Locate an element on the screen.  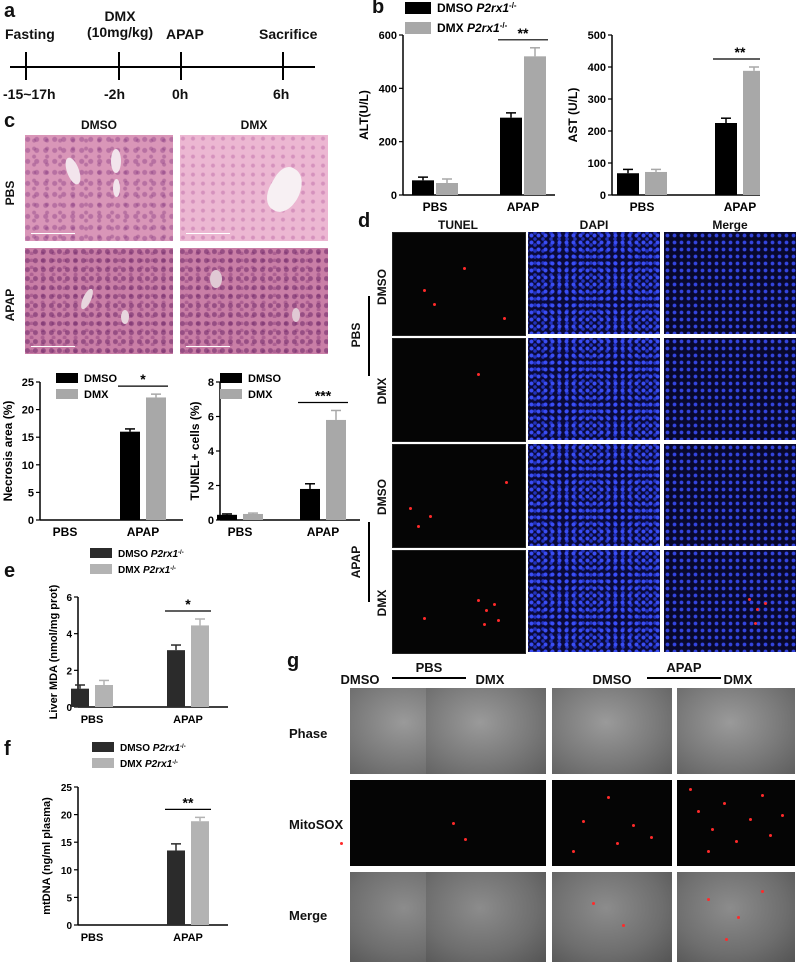
panel-label-d: d is located at coordinates (364, 221).